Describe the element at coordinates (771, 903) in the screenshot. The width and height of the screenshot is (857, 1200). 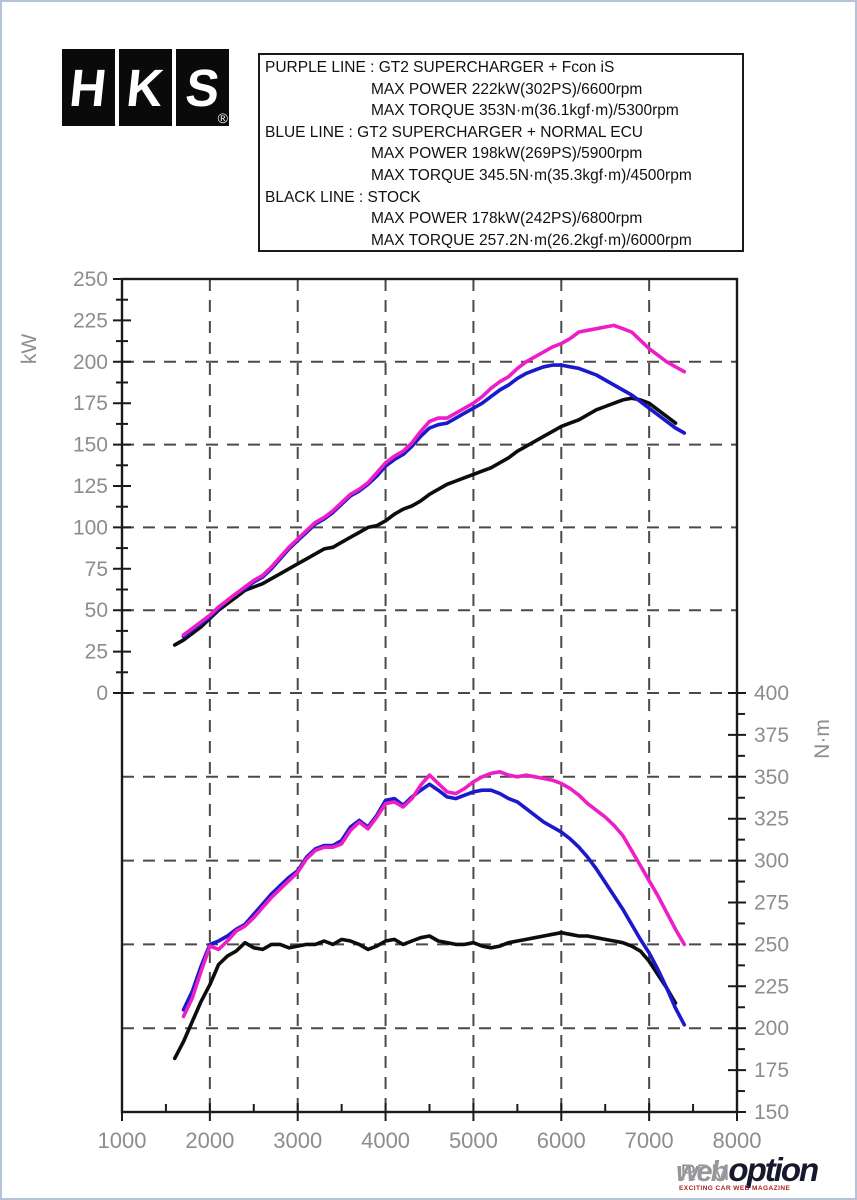
I see `tick-label-torque-275: 275` at that location.